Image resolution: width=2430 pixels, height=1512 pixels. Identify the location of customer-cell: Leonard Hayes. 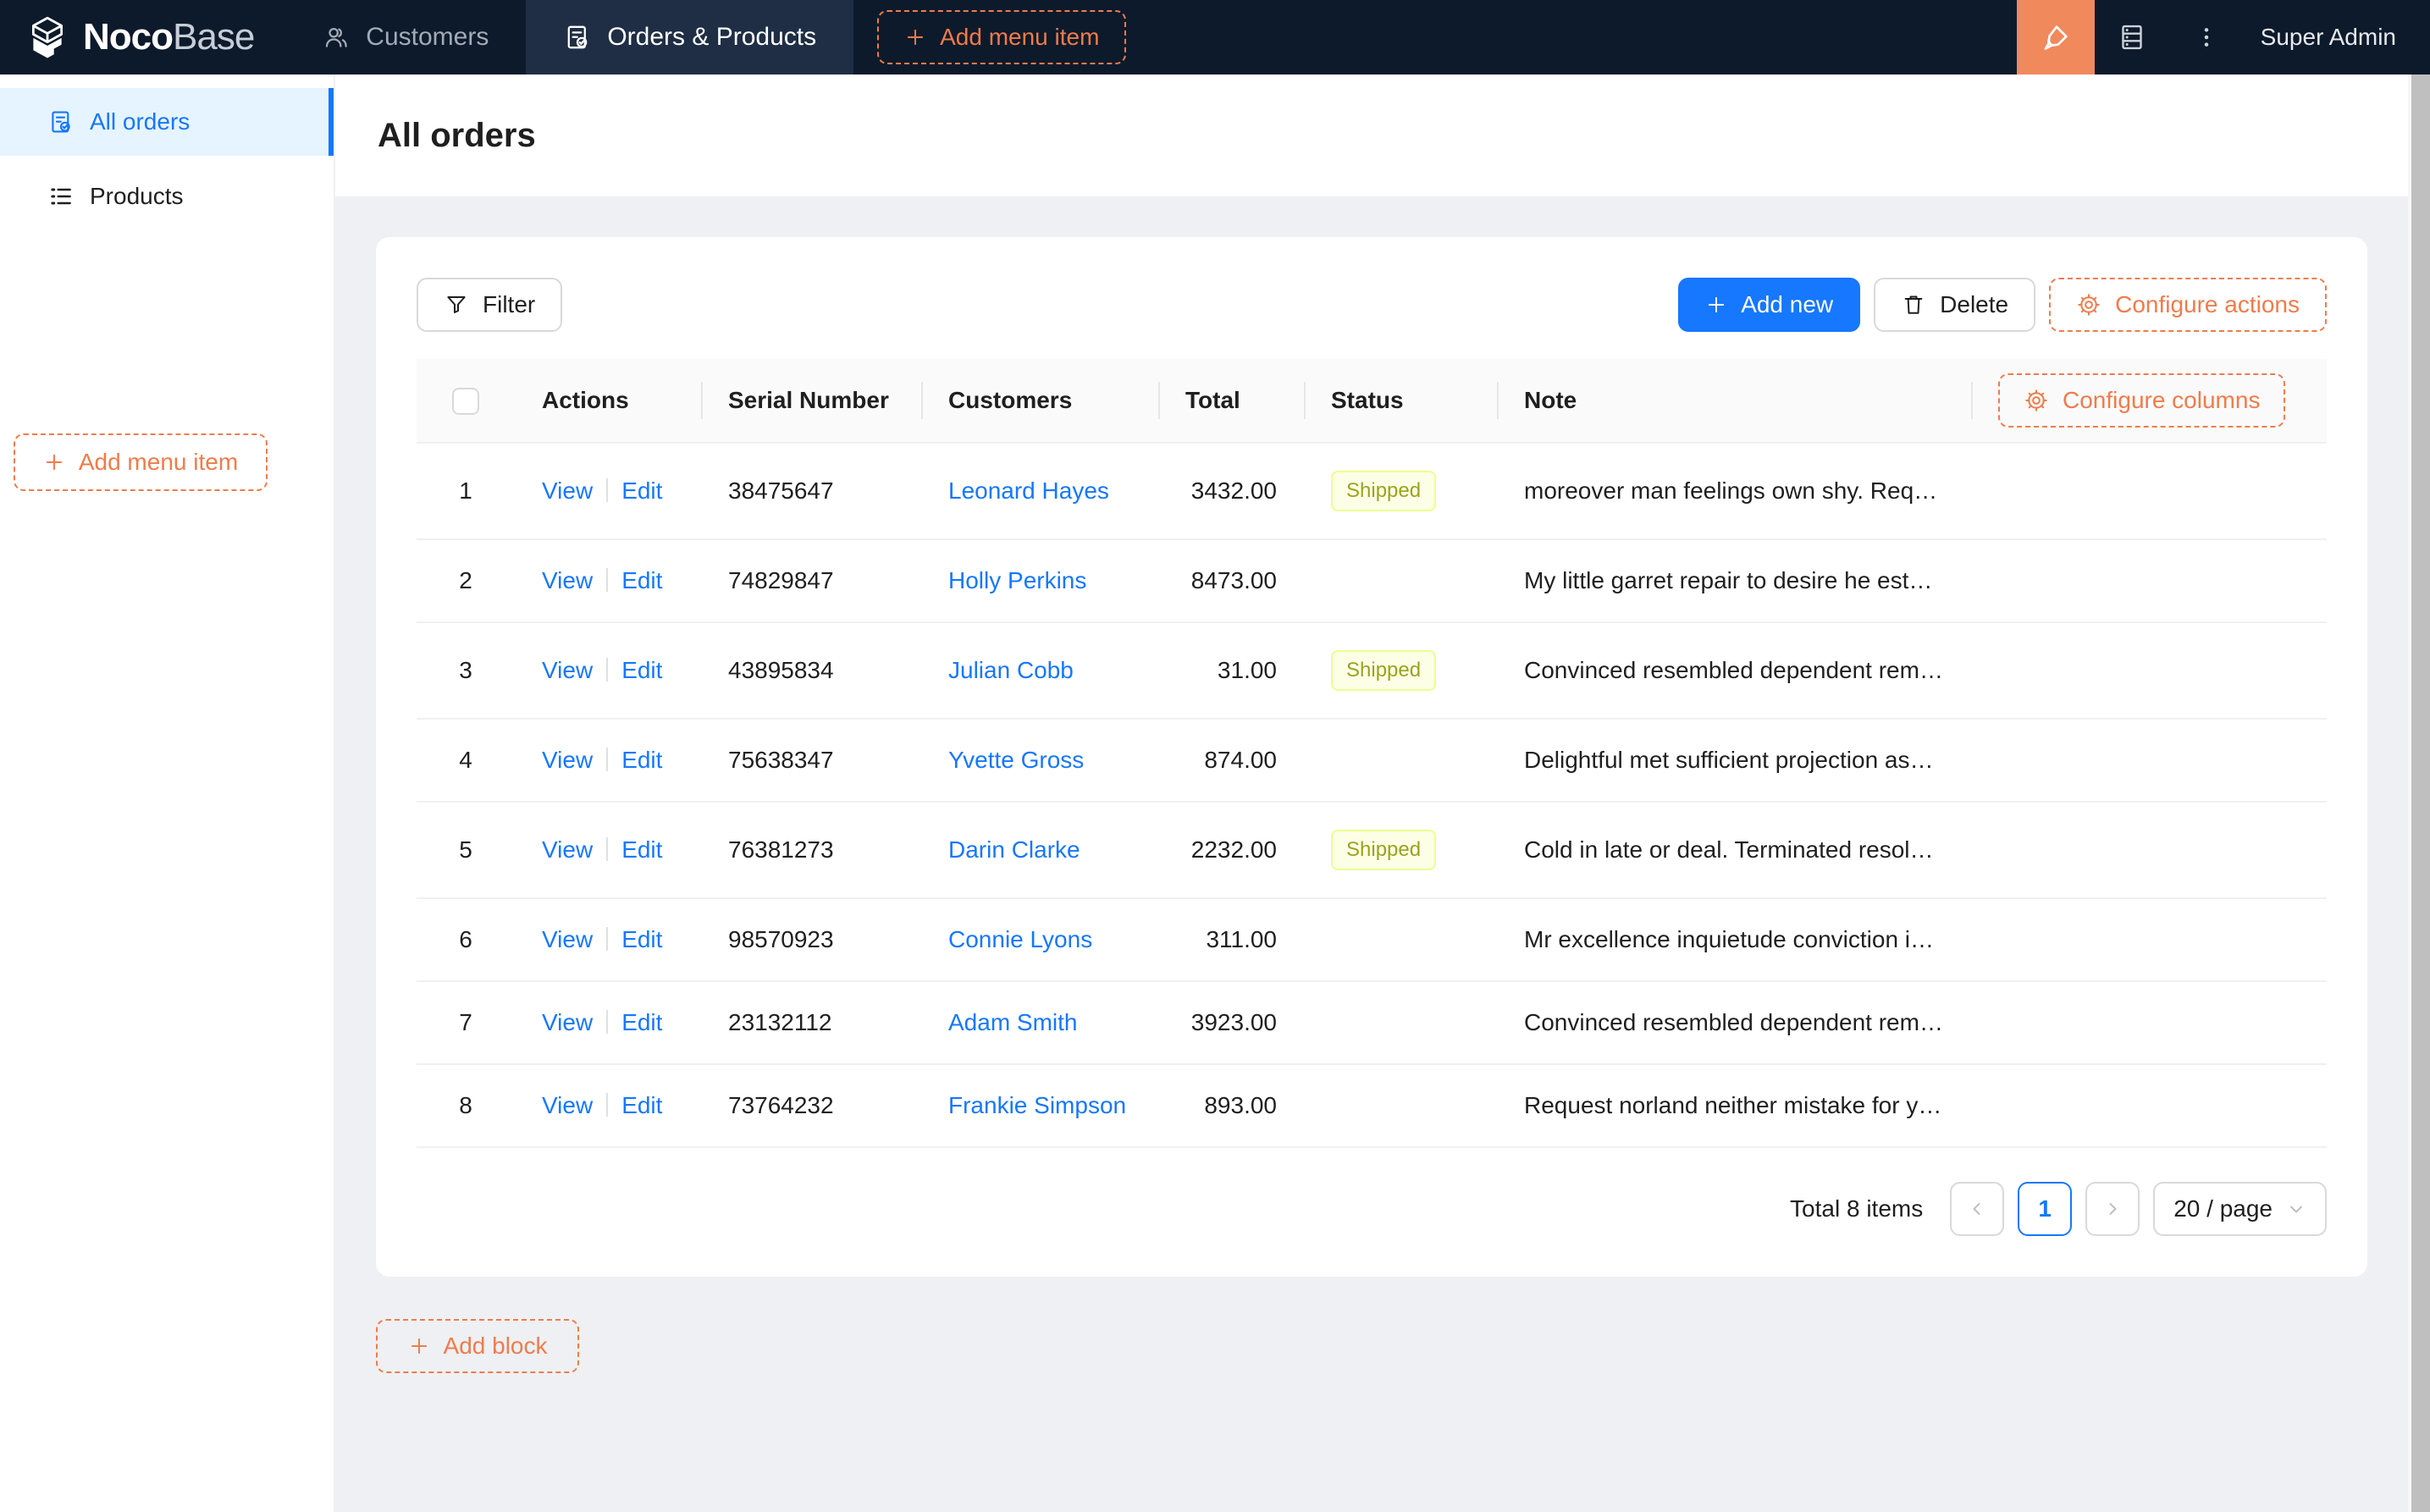
(1040, 491).